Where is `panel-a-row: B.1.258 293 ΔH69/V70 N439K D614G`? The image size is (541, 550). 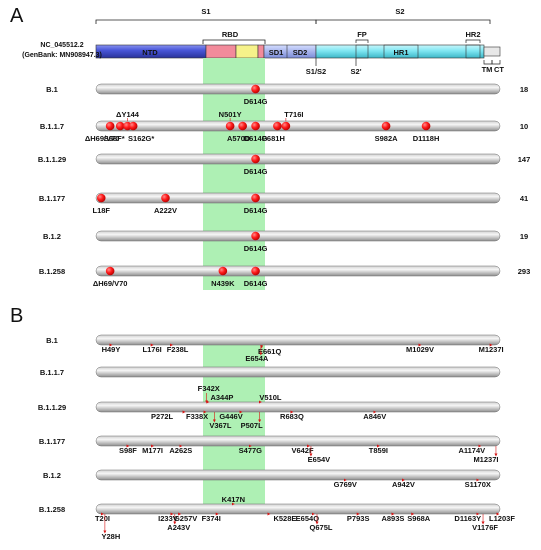
panel-a-row: B.1.258 293 ΔH69/V70 N439K D614G is located at coordinates (285, 276).